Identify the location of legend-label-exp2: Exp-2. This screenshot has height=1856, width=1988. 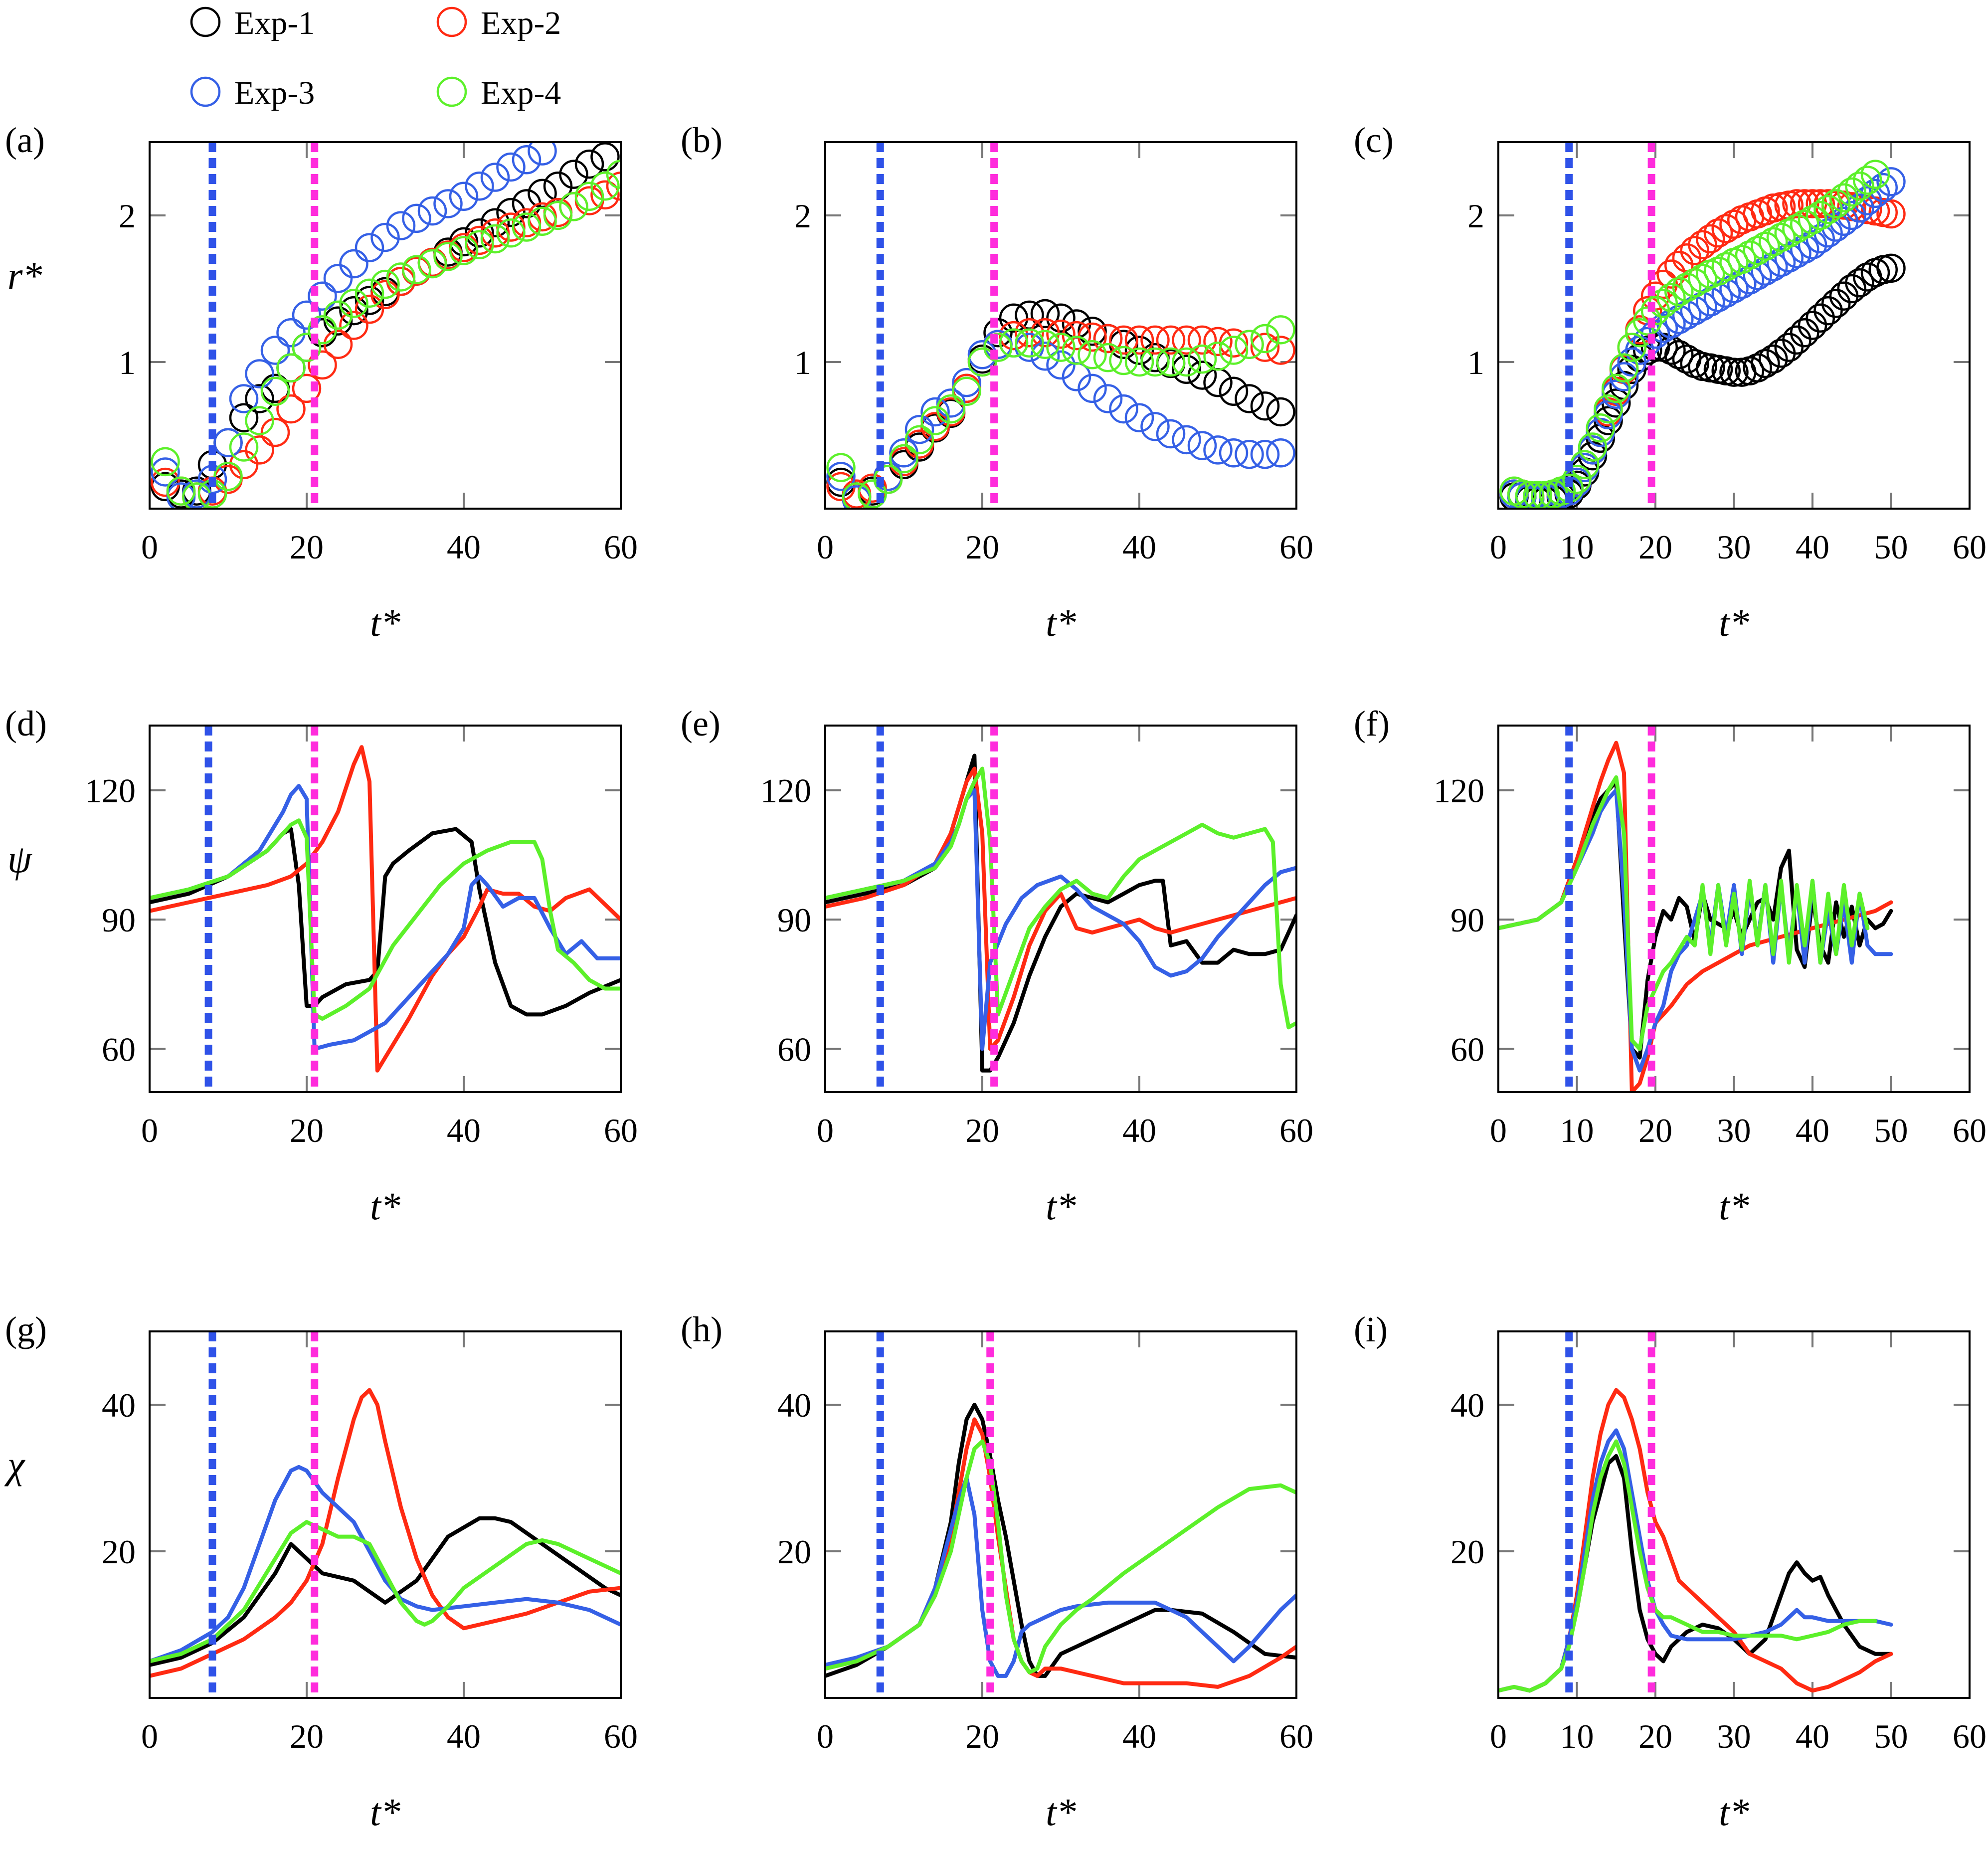
(521, 23).